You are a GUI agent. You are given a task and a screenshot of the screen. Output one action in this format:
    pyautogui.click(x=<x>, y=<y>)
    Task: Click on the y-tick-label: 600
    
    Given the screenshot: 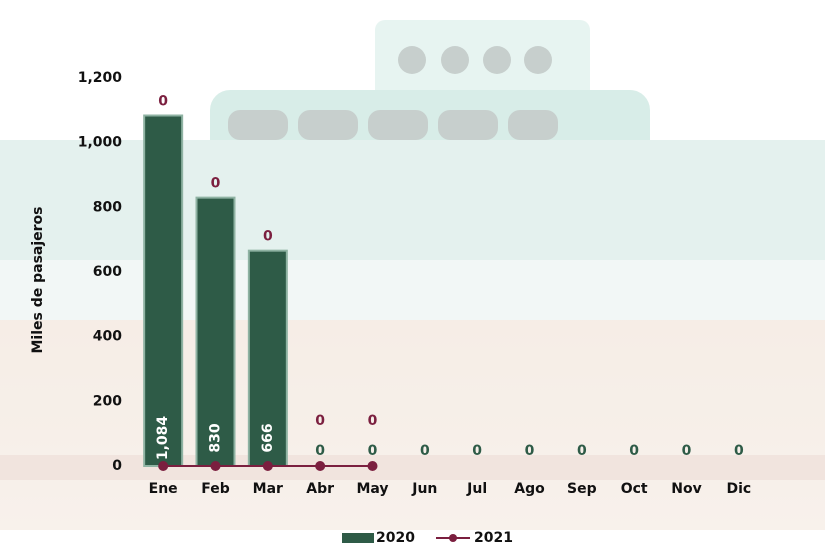 What is the action you would take?
    pyautogui.click(x=107, y=272)
    